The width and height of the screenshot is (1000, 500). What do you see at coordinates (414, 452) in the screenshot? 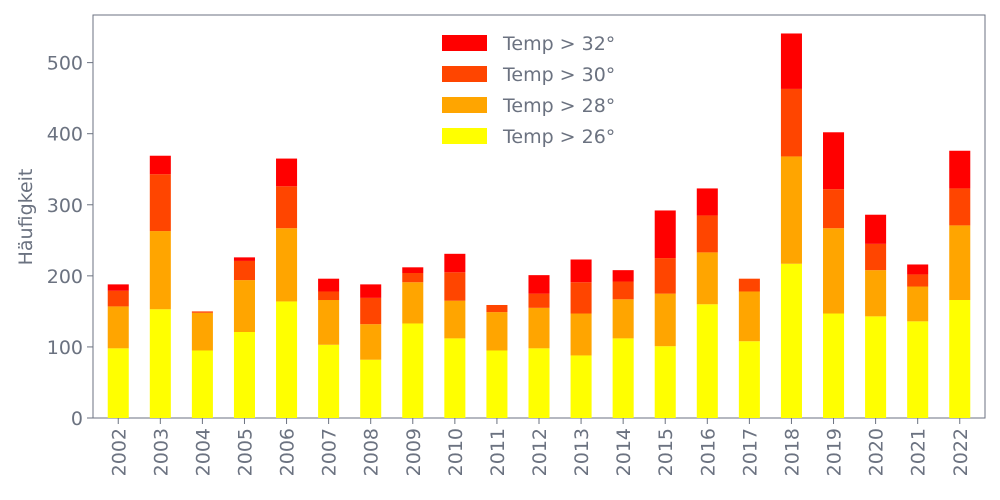
I see `x-tick-label: 2009` at bounding box center [414, 452].